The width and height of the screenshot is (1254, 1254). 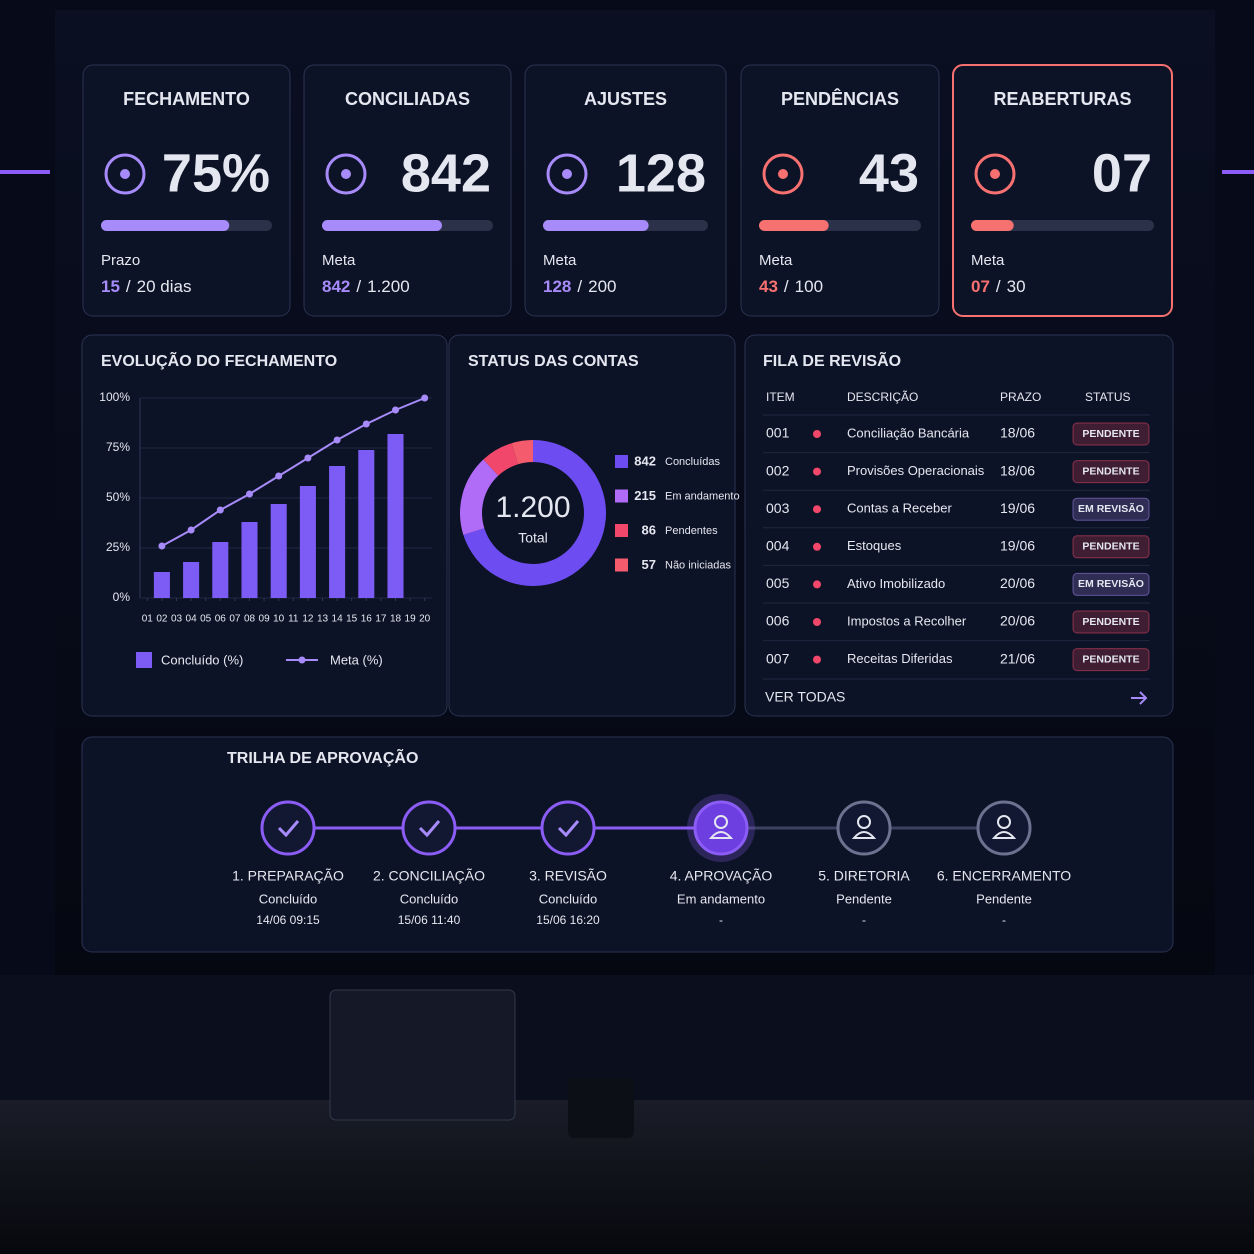 I want to click on progress-target: 30, so click(x=1016, y=286).